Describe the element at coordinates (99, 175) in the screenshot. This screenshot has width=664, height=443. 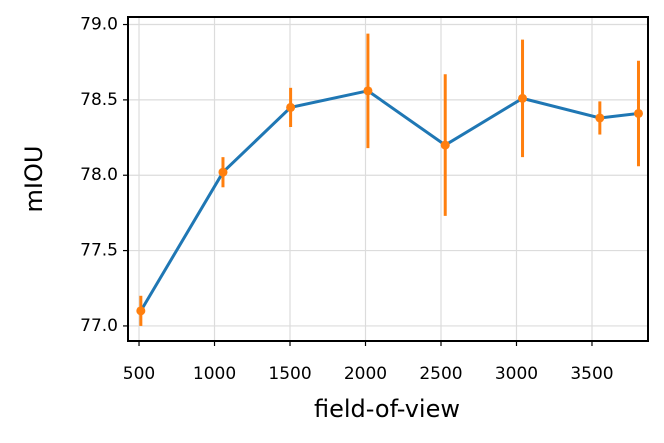
I see `y-tick-label: 78.0` at that location.